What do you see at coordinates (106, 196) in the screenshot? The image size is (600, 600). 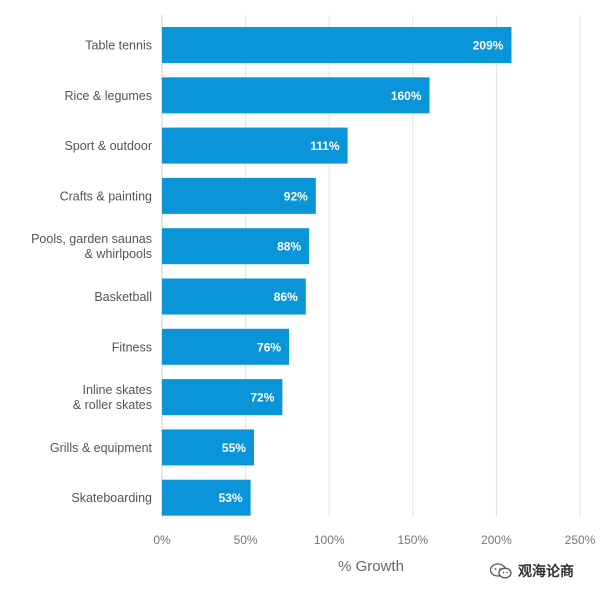 I see `category-label: Crafts & painting` at bounding box center [106, 196].